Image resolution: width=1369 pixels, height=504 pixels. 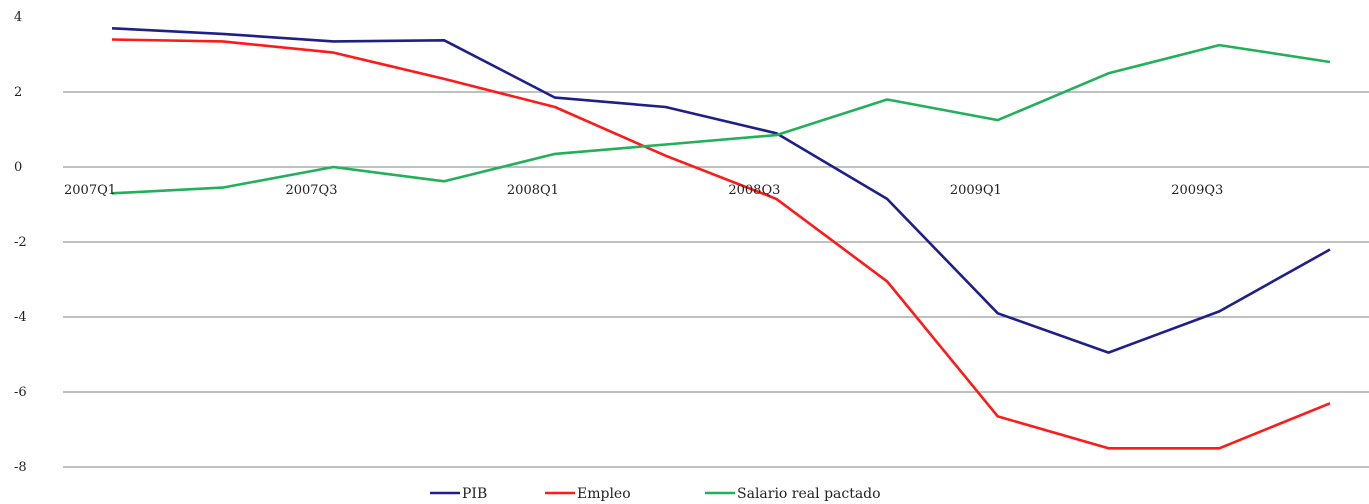 I want to click on y-tick-label: -2, so click(x=20, y=242).